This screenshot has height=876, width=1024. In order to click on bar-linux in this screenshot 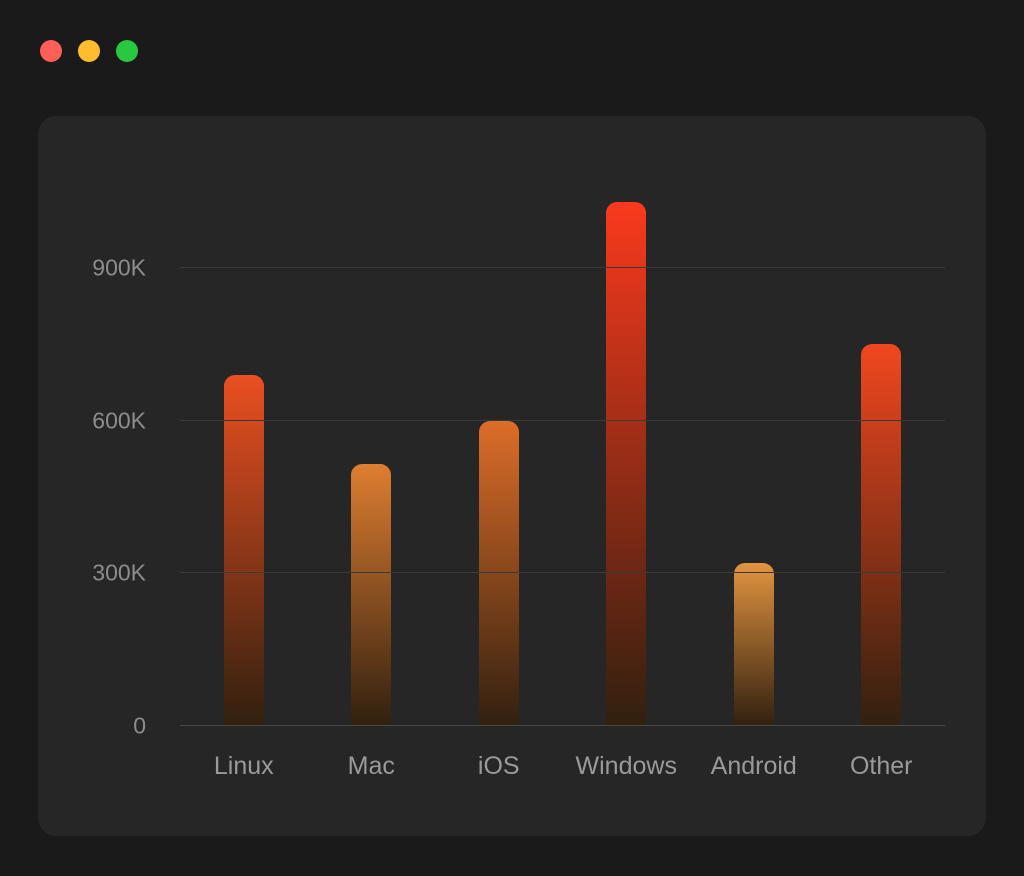, I will do `click(243, 550)`.